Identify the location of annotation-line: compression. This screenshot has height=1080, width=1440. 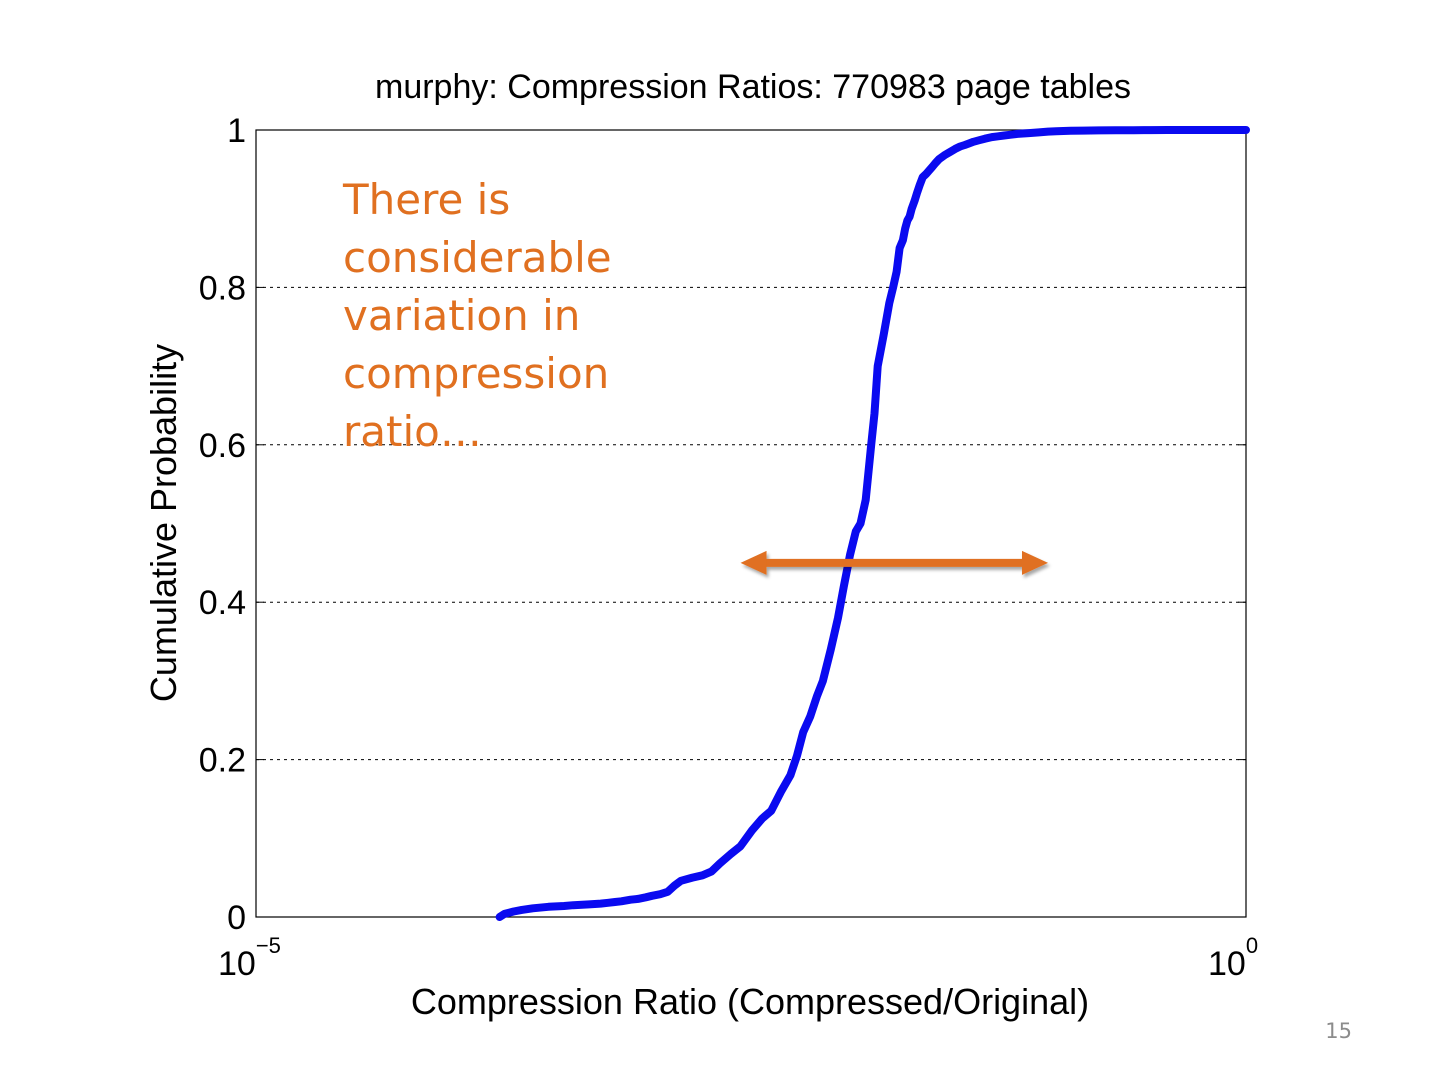
(476, 373).